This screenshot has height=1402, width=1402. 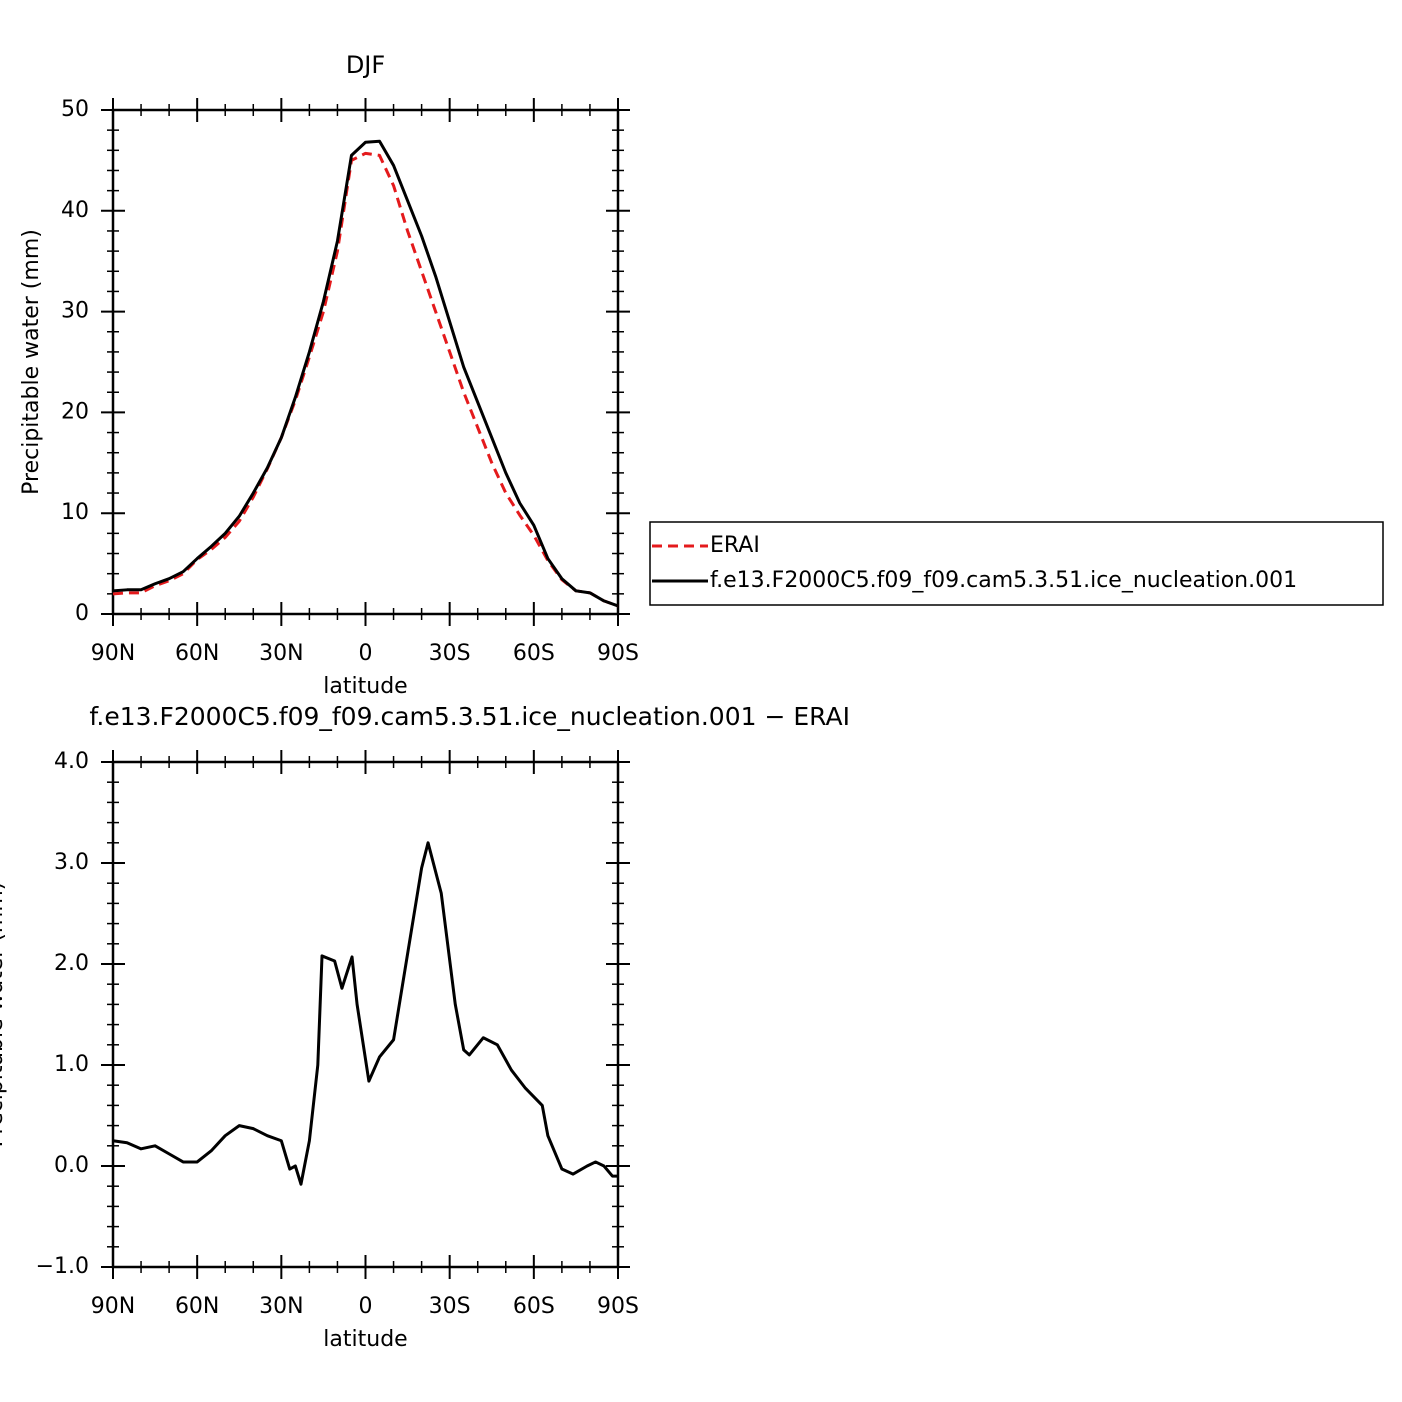 What do you see at coordinates (82, 613) in the screenshot?
I see `y-tick-label: 0` at bounding box center [82, 613].